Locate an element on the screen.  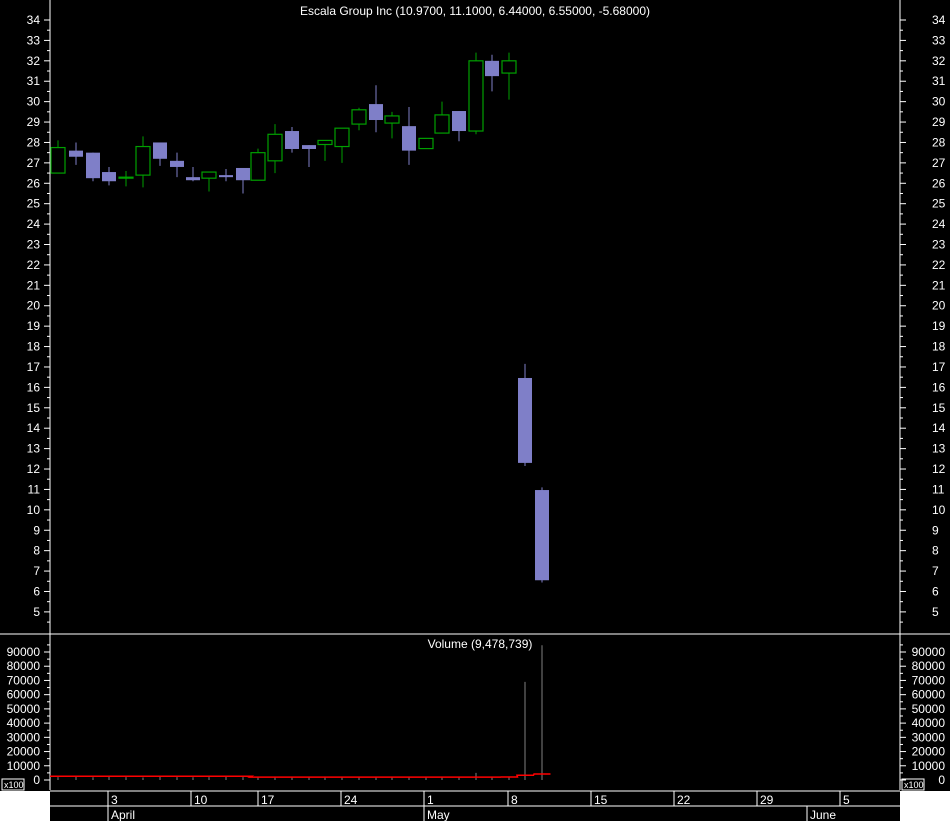
week-label: 3 is located at coordinates (114, 800).